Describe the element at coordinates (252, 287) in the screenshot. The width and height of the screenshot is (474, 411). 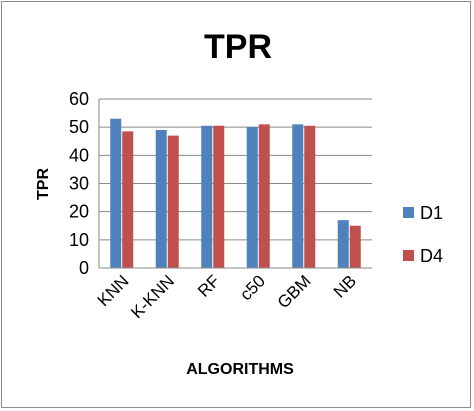
I see `x-category-label: c50` at that location.